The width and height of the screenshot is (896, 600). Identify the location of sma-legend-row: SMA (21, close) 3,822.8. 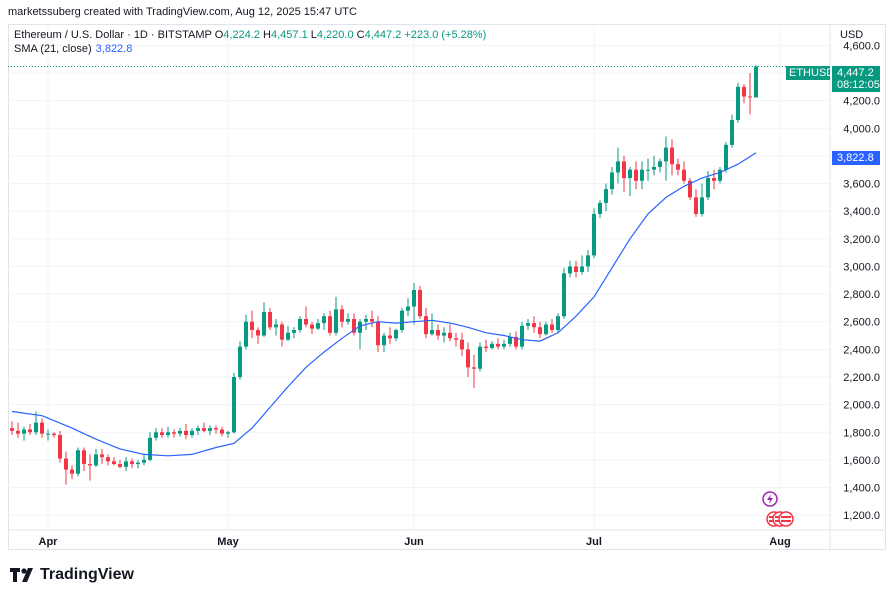
(250, 49).